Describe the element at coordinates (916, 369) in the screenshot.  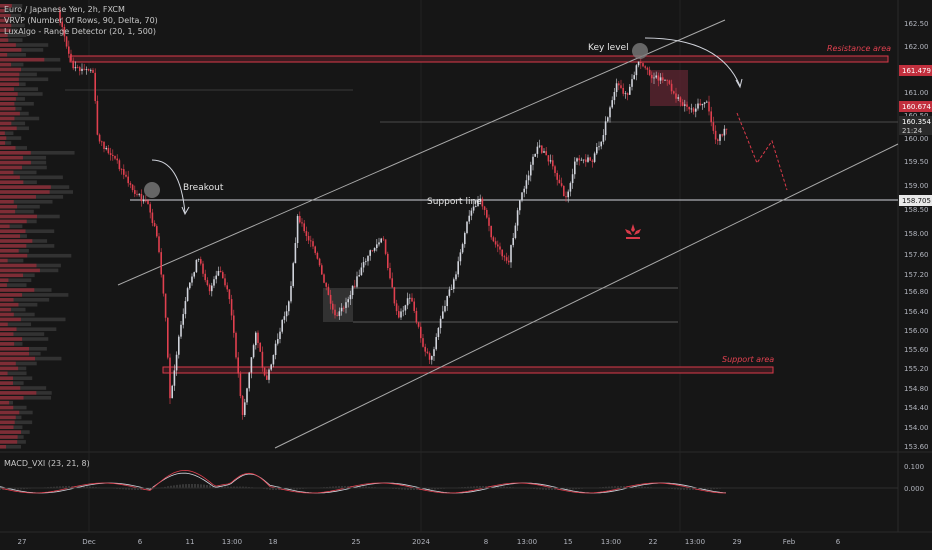
I see `price-tick-label: 155.20` at that location.